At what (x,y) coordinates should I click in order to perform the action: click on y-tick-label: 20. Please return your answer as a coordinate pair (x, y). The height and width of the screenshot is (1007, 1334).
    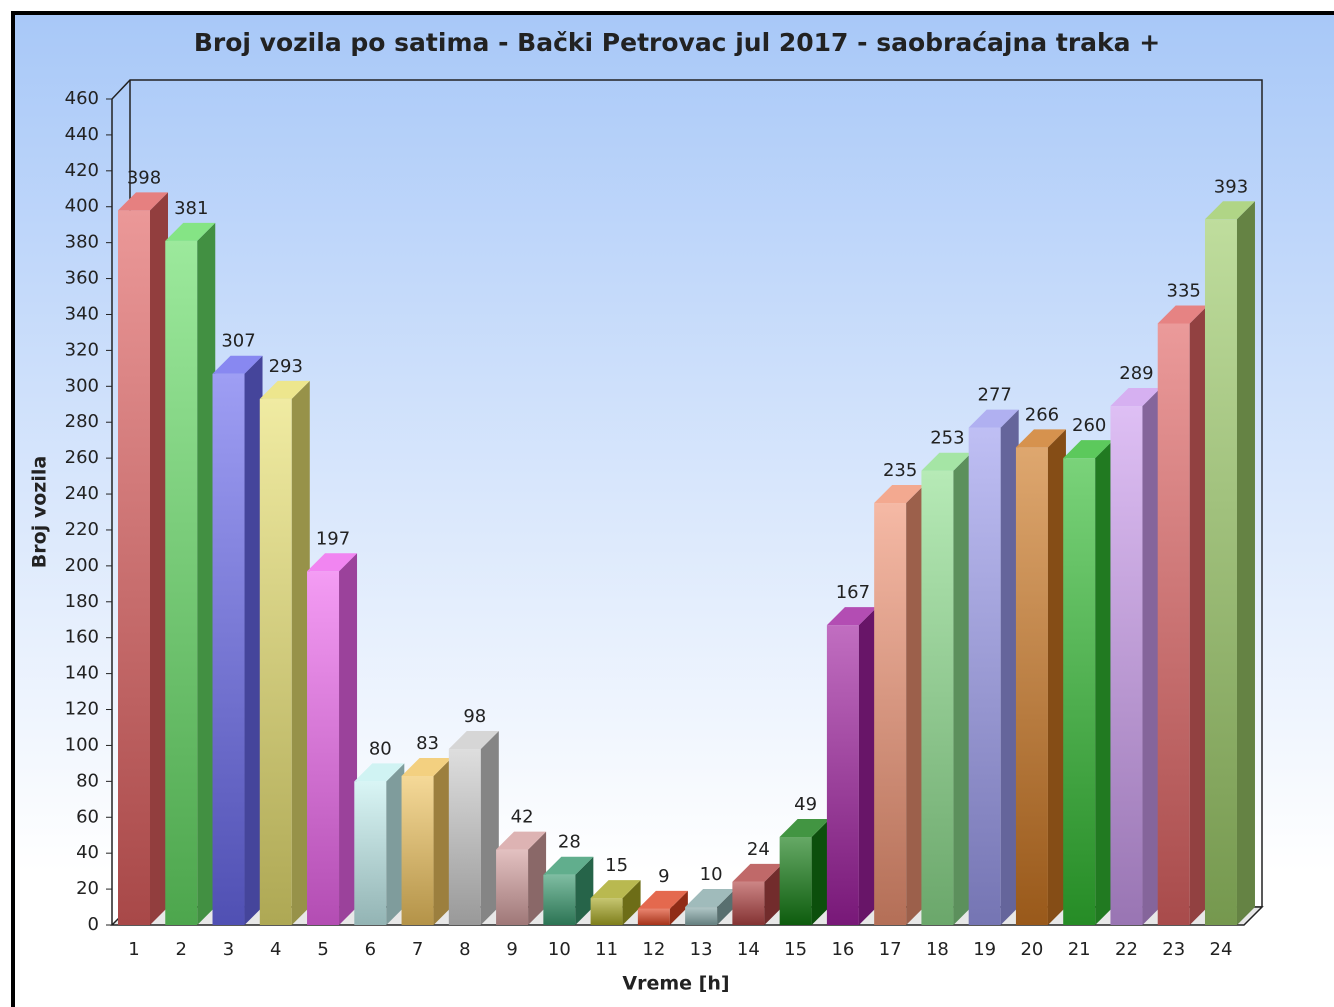
    Looking at the image, I should click on (87, 888).